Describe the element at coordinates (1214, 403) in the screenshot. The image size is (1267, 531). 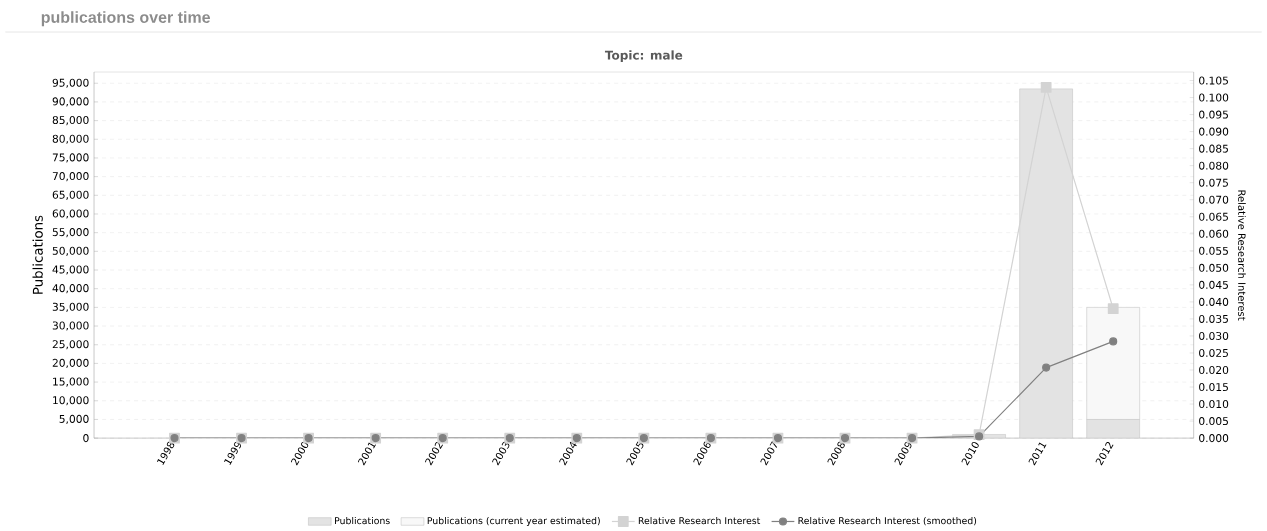
I see `y2-tick-label: 0.010` at that location.